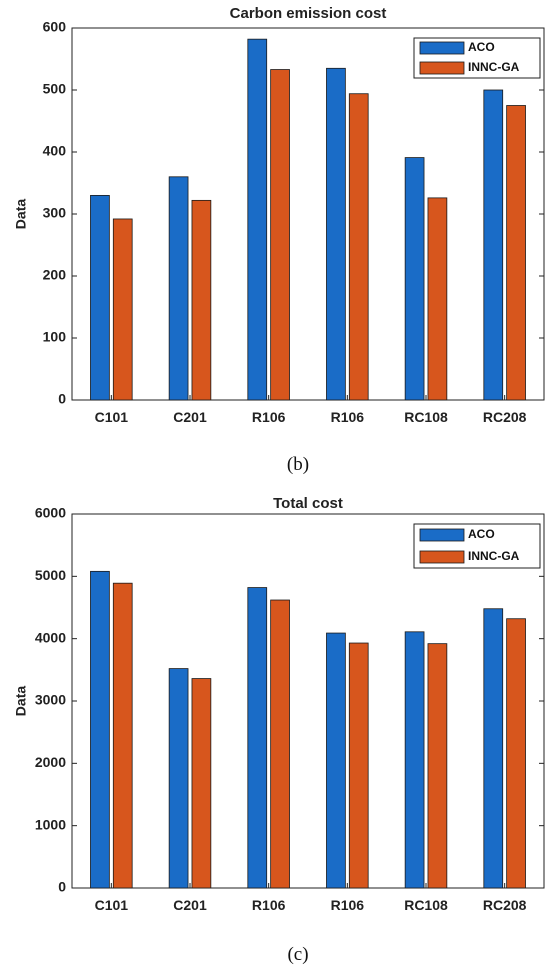 This screenshot has width=550, height=972. What do you see at coordinates (50, 575) in the screenshot?
I see `y-tick-label: 5000` at bounding box center [50, 575].